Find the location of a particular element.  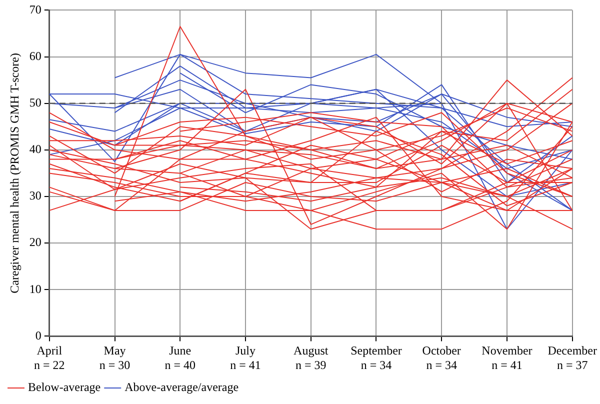

y-tick-label: 10 is located at coordinates (35, 289).